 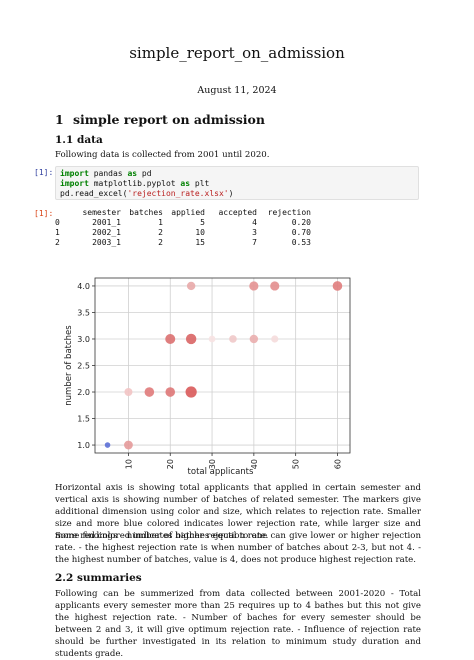 What do you see at coordinates (83, 419) in the screenshot?
I see `y-tick-label: 1.5` at bounding box center [83, 419].